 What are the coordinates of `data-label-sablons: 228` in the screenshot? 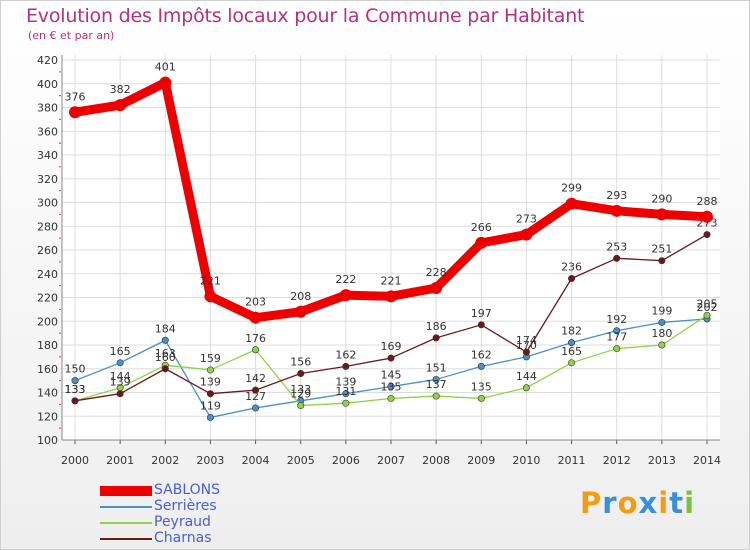 It's located at (436, 272).